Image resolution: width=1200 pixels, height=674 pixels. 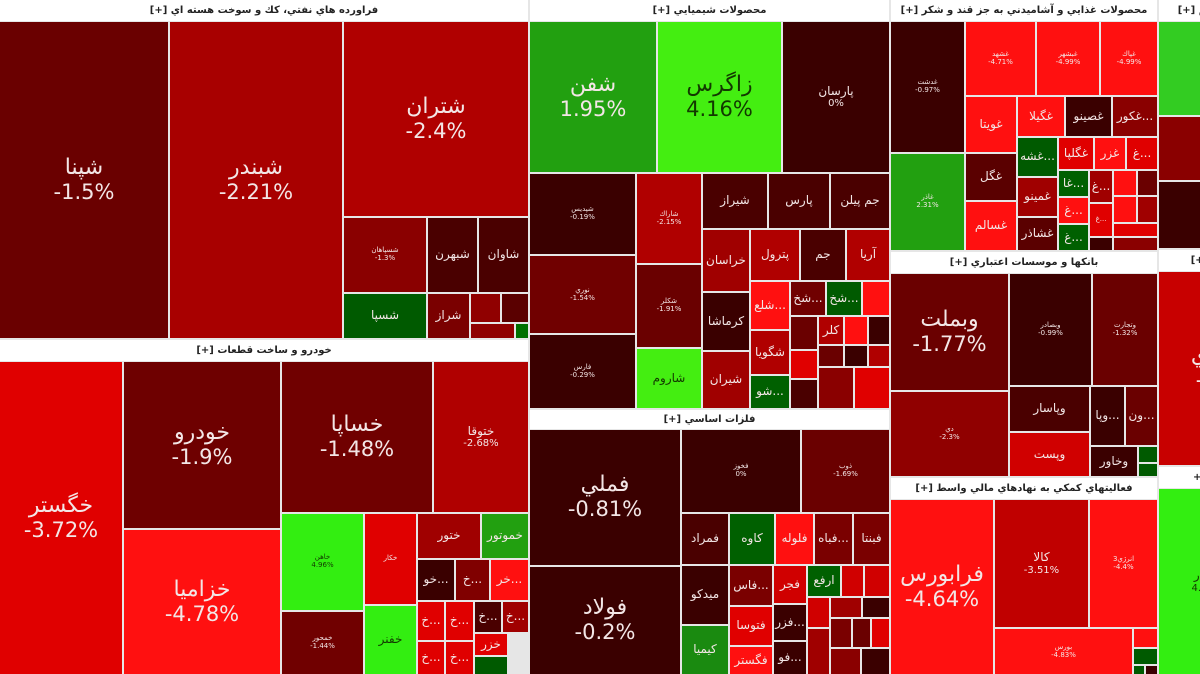 I want to click on stock-tile: غويتا, so click(x=991, y=124).